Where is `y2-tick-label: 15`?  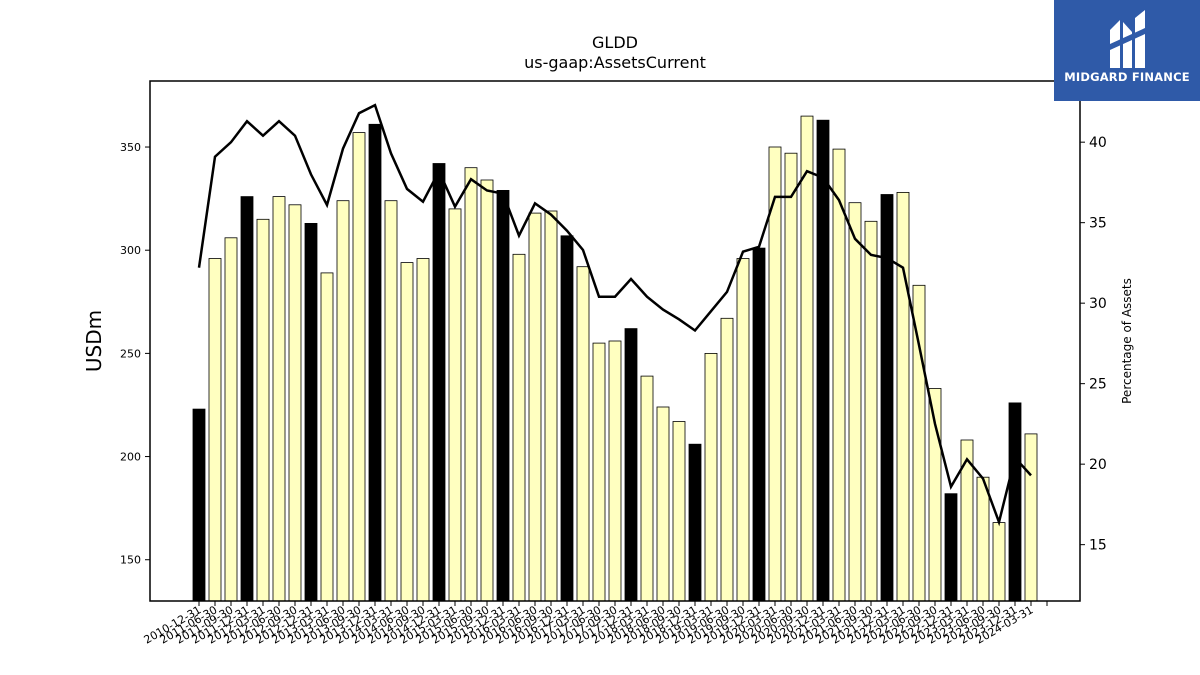
y2-tick-label: 15 is located at coordinates (1098, 546).